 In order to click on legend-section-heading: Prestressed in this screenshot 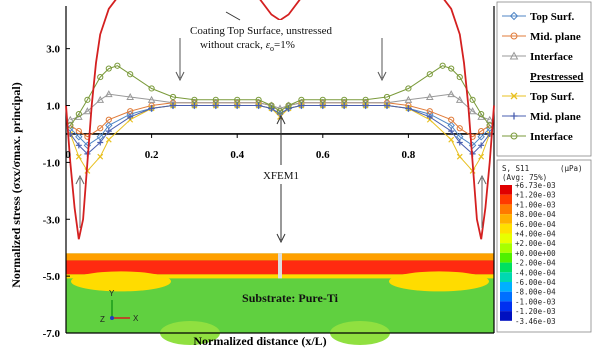, I will do `click(556, 77)`.